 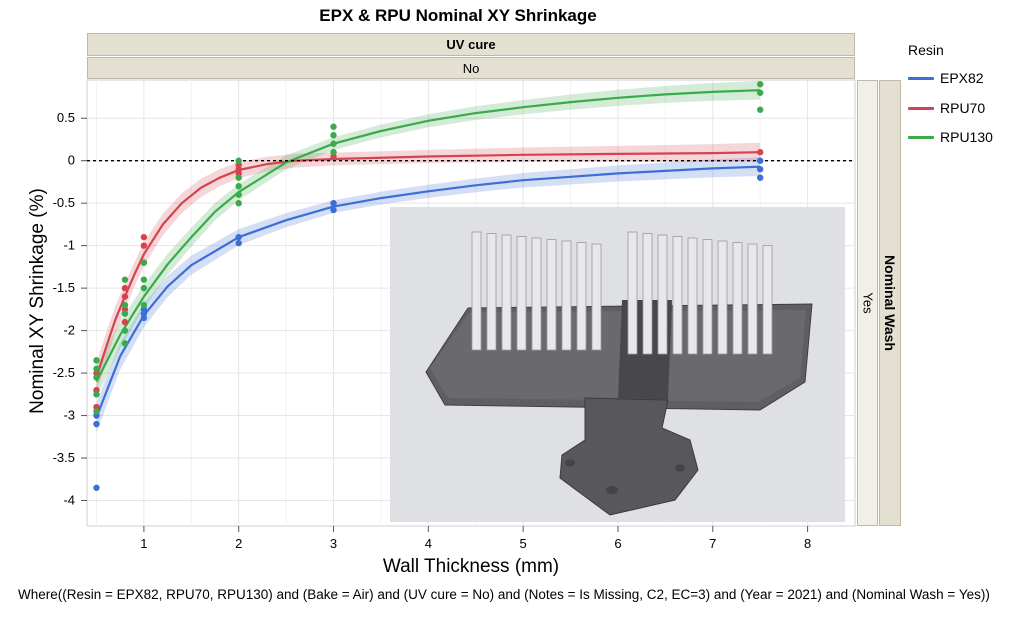 I want to click on legend-item-rpu70: RPU70, so click(x=946, y=108).